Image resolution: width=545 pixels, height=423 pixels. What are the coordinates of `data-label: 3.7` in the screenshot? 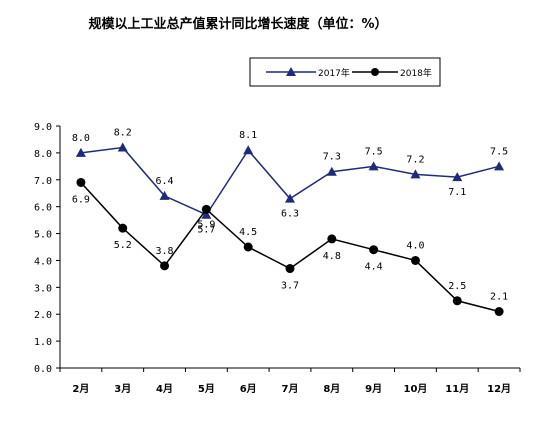 It's located at (290, 286).